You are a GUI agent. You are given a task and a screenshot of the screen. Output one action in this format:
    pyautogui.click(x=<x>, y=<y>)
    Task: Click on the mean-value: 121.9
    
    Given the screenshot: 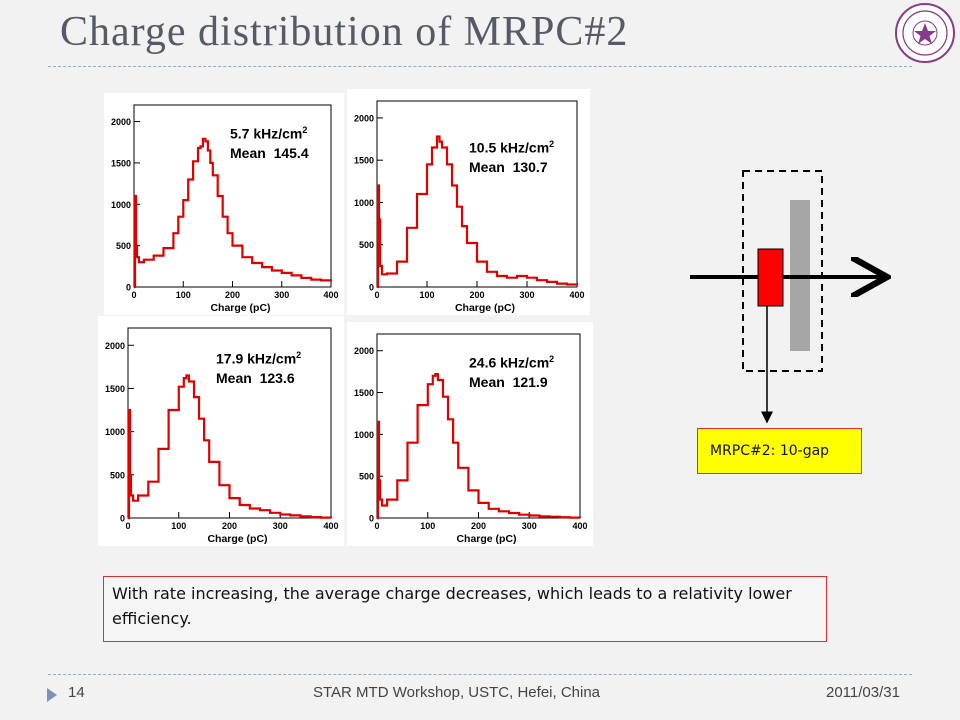 What is the action you would take?
    pyautogui.click(x=530, y=381)
    